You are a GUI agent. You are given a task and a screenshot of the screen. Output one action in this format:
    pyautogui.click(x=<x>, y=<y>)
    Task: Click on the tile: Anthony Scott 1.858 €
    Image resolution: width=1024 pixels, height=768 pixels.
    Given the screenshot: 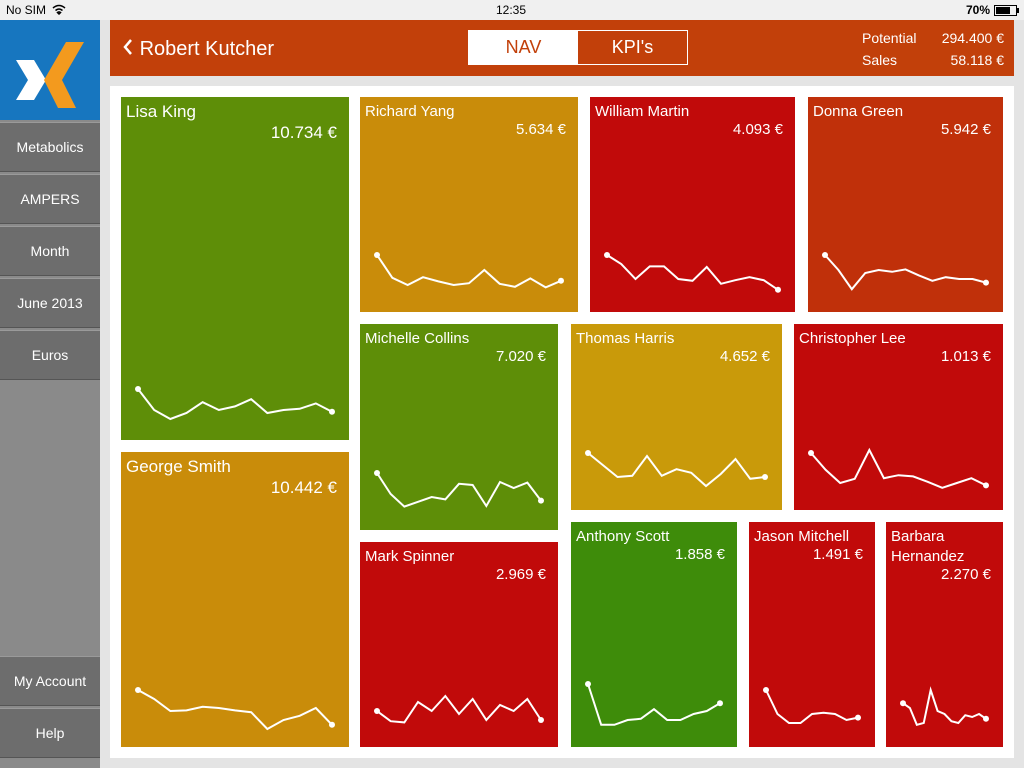 What is the action you would take?
    pyautogui.click(x=654, y=634)
    